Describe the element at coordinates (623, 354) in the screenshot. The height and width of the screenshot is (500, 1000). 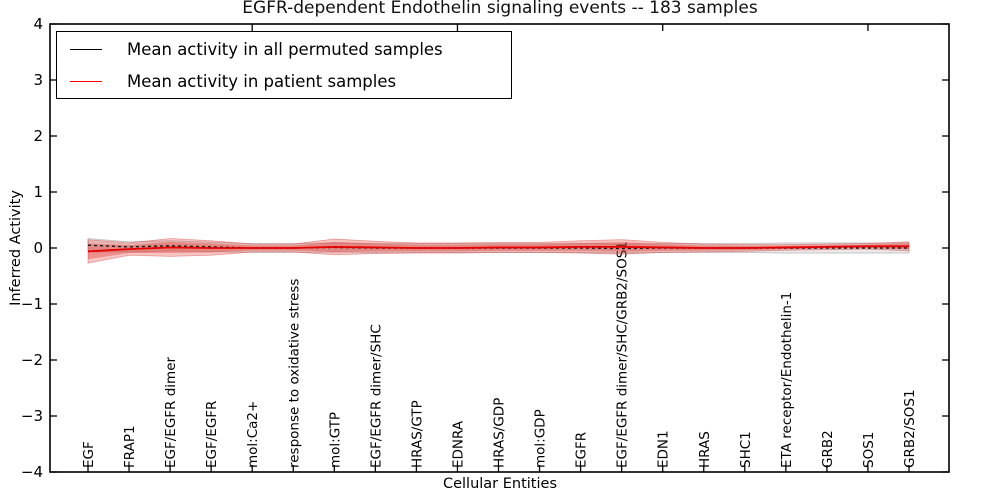
I see `x-tick-label: EGF/EGFR dimer/SHC/GRB2/SOS1` at that location.